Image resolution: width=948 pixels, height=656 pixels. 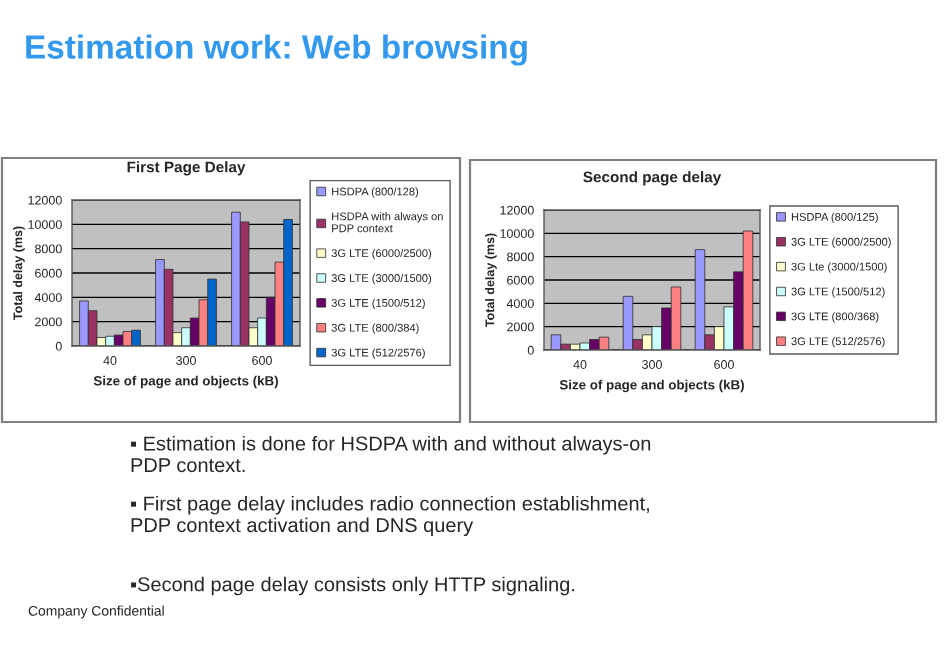 What do you see at coordinates (276, 50) in the screenshot?
I see `text: Estimation work: Web browsing` at bounding box center [276, 50].